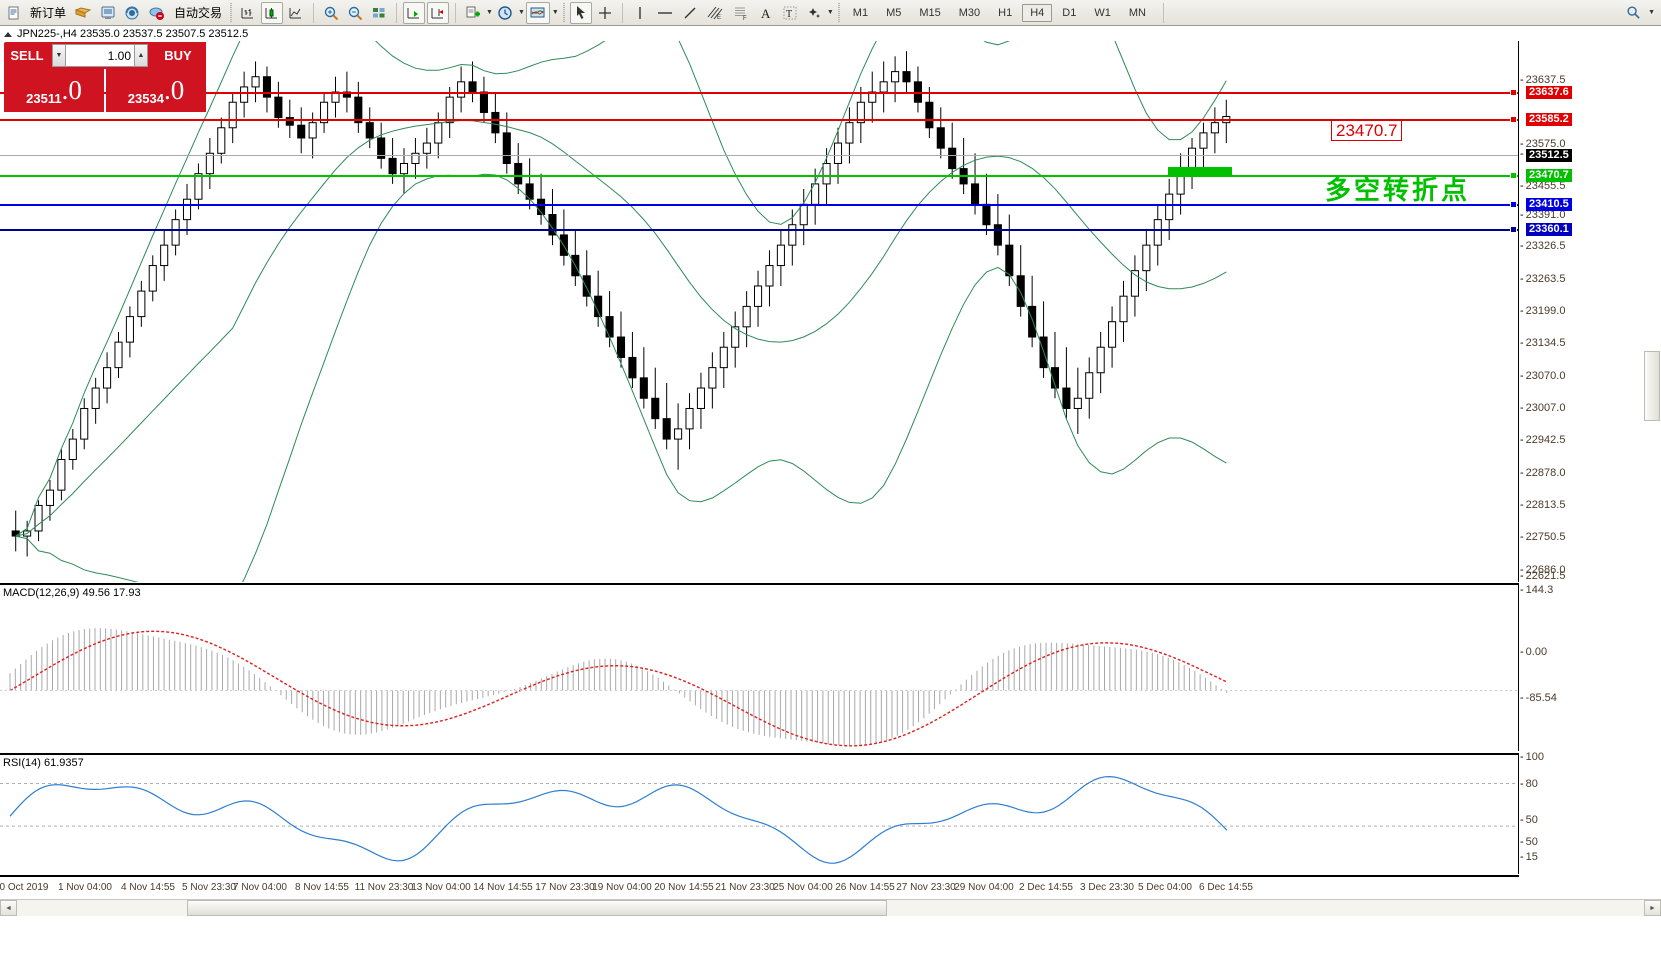 This screenshot has height=954, width=1661. I want to click on svg-text: F, so click(745, 18).